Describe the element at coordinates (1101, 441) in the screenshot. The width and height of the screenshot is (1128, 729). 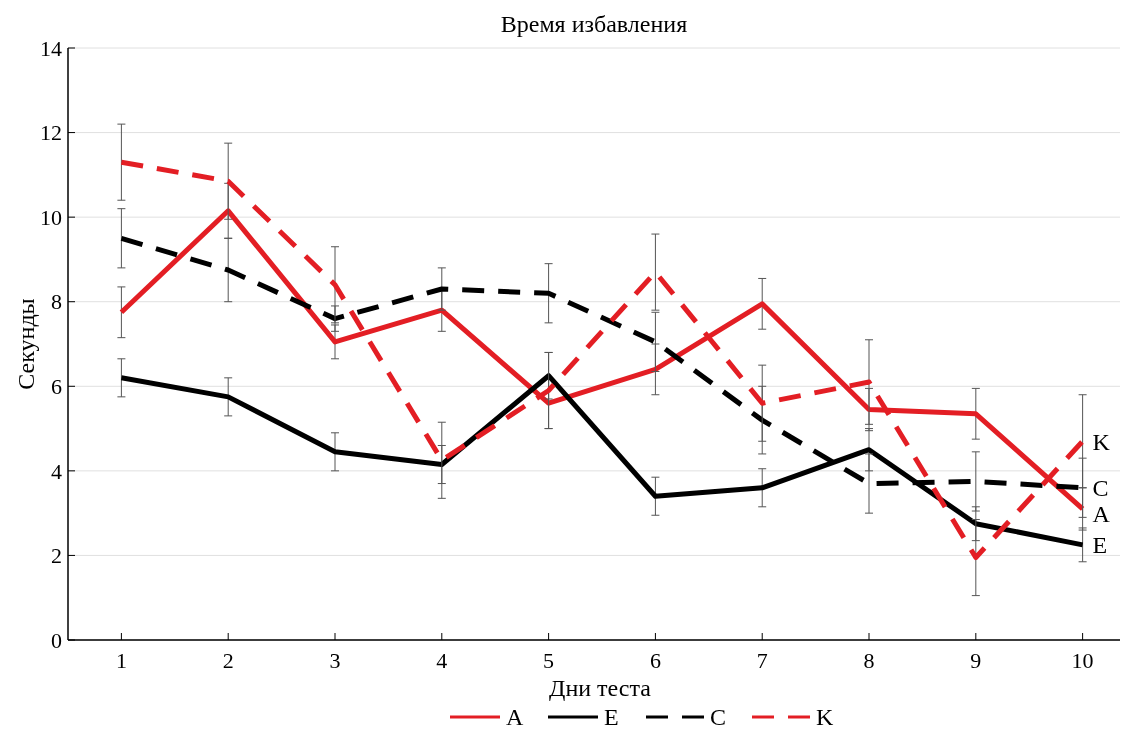
I see `text: K` at that location.